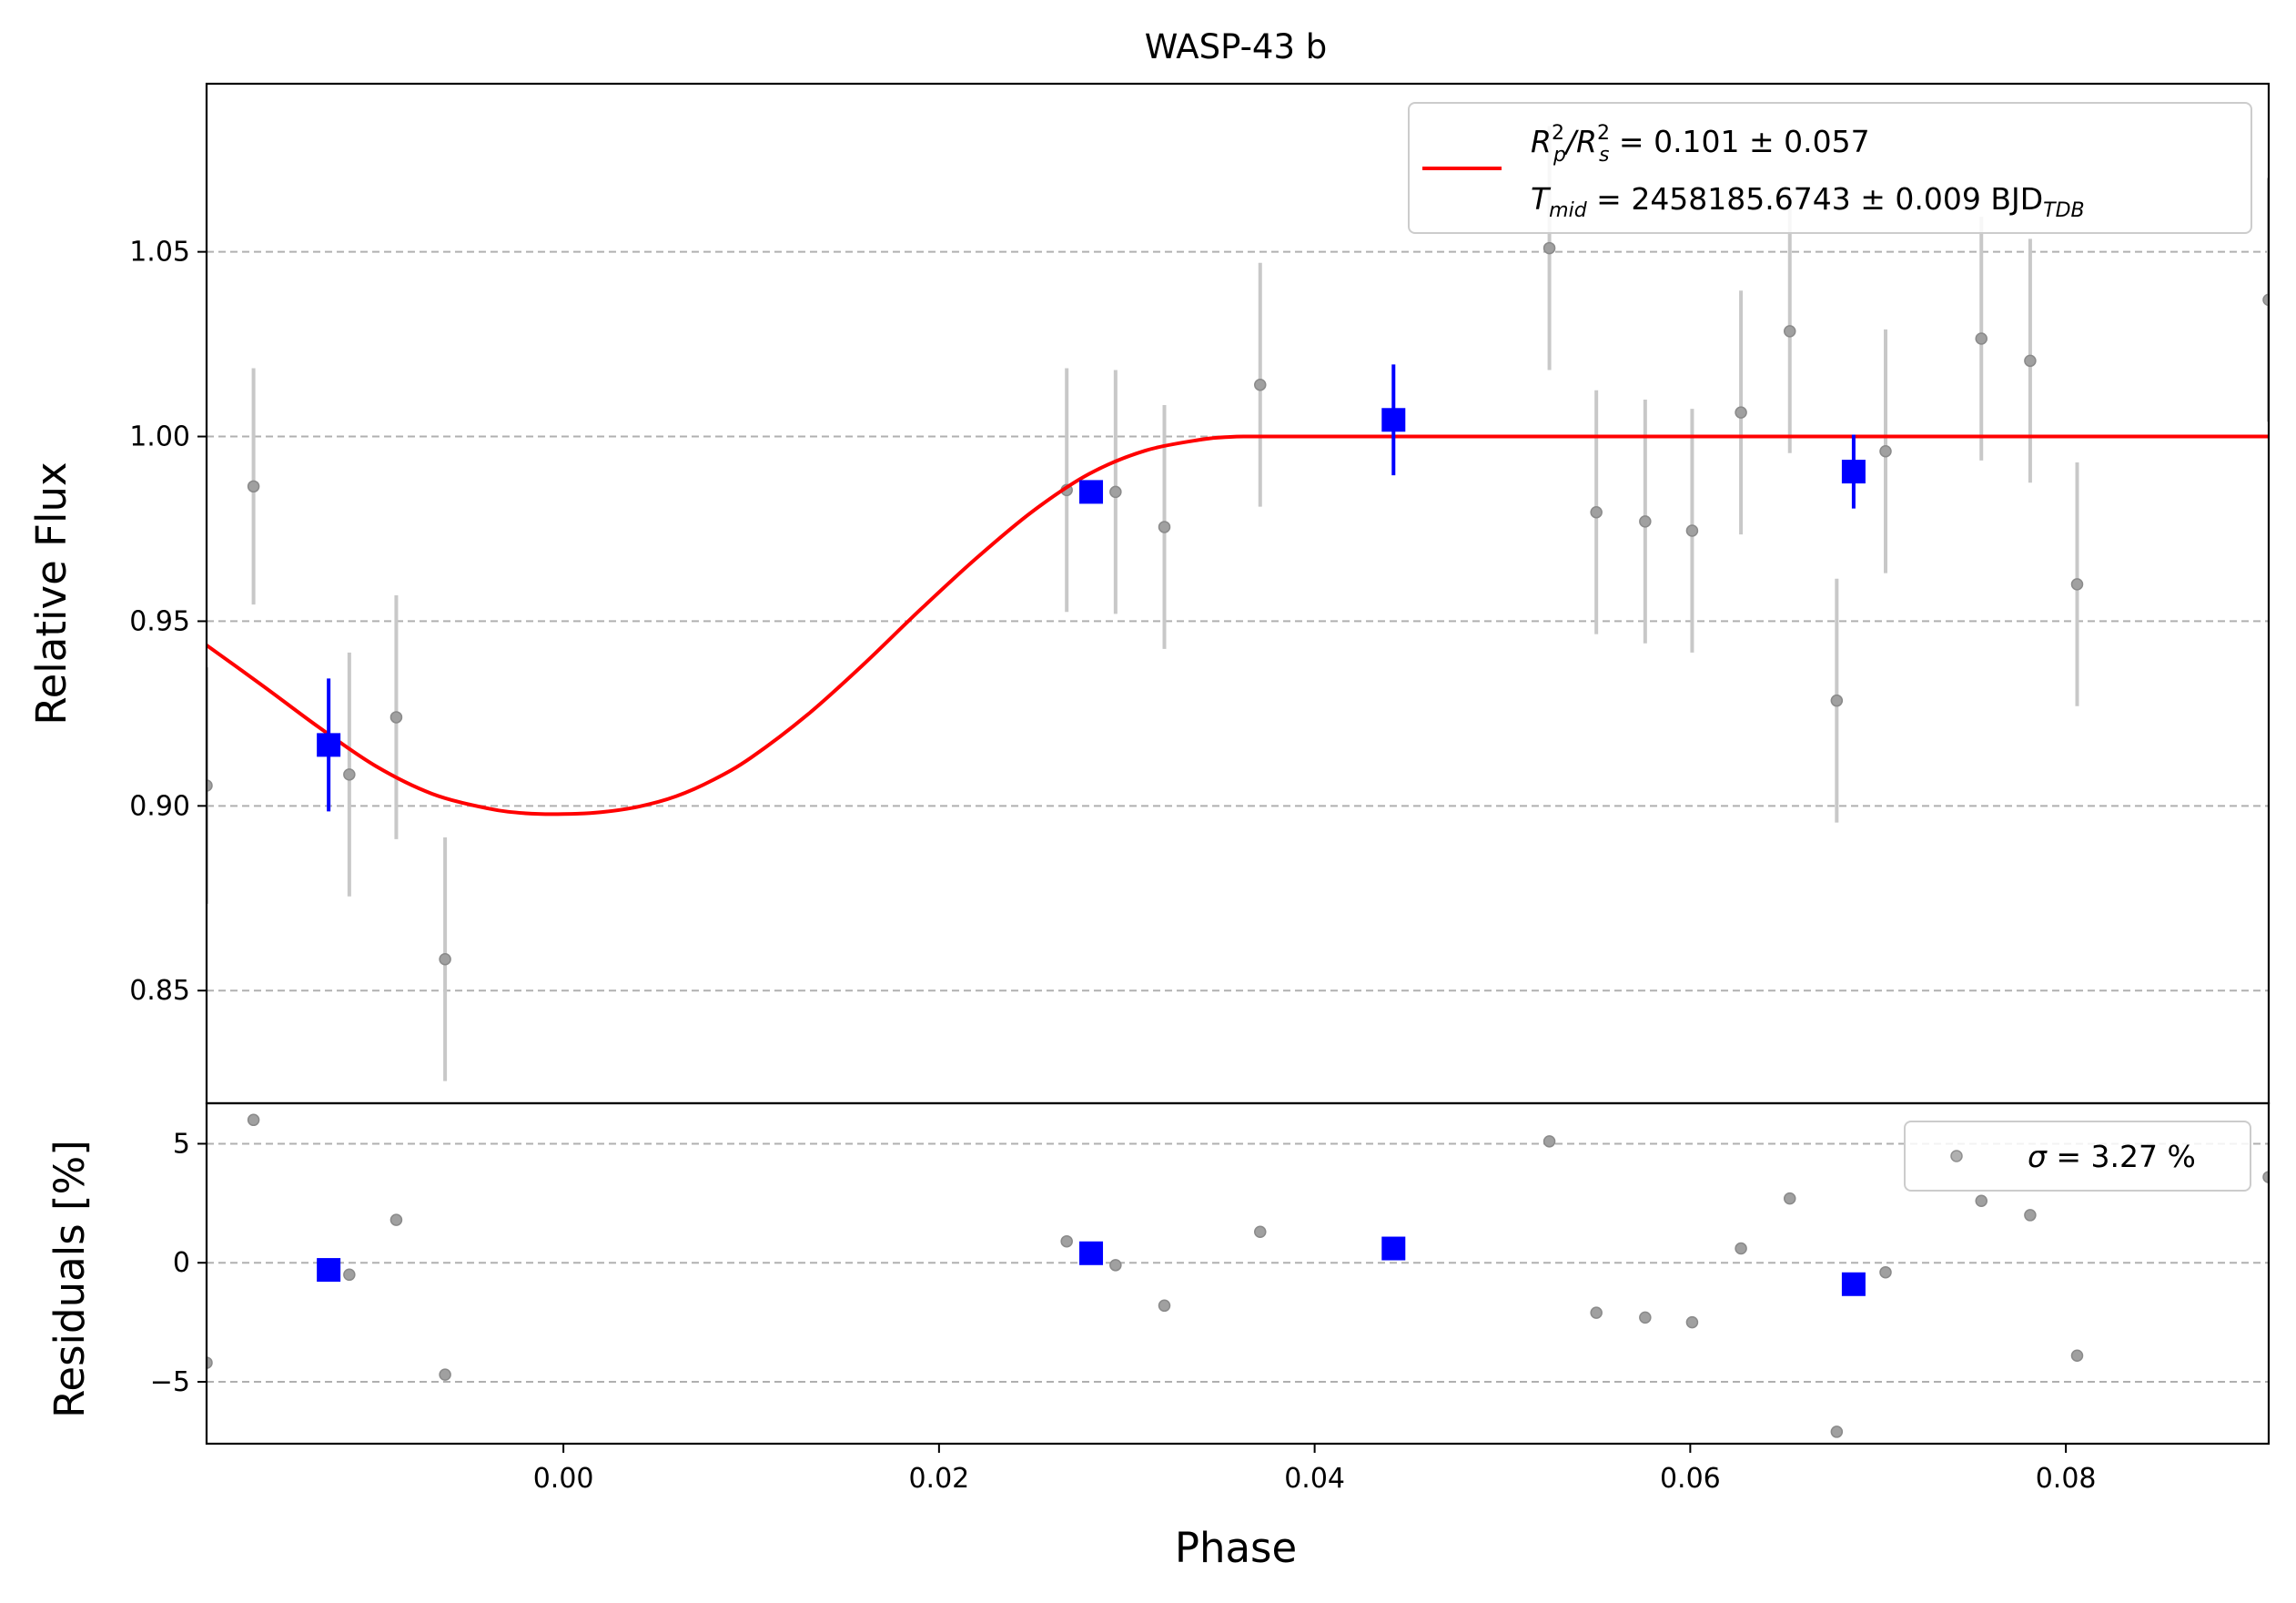  What do you see at coordinates (2038, 1156) in the screenshot?
I see `legend-sigma-symbol: σ` at bounding box center [2038, 1156].